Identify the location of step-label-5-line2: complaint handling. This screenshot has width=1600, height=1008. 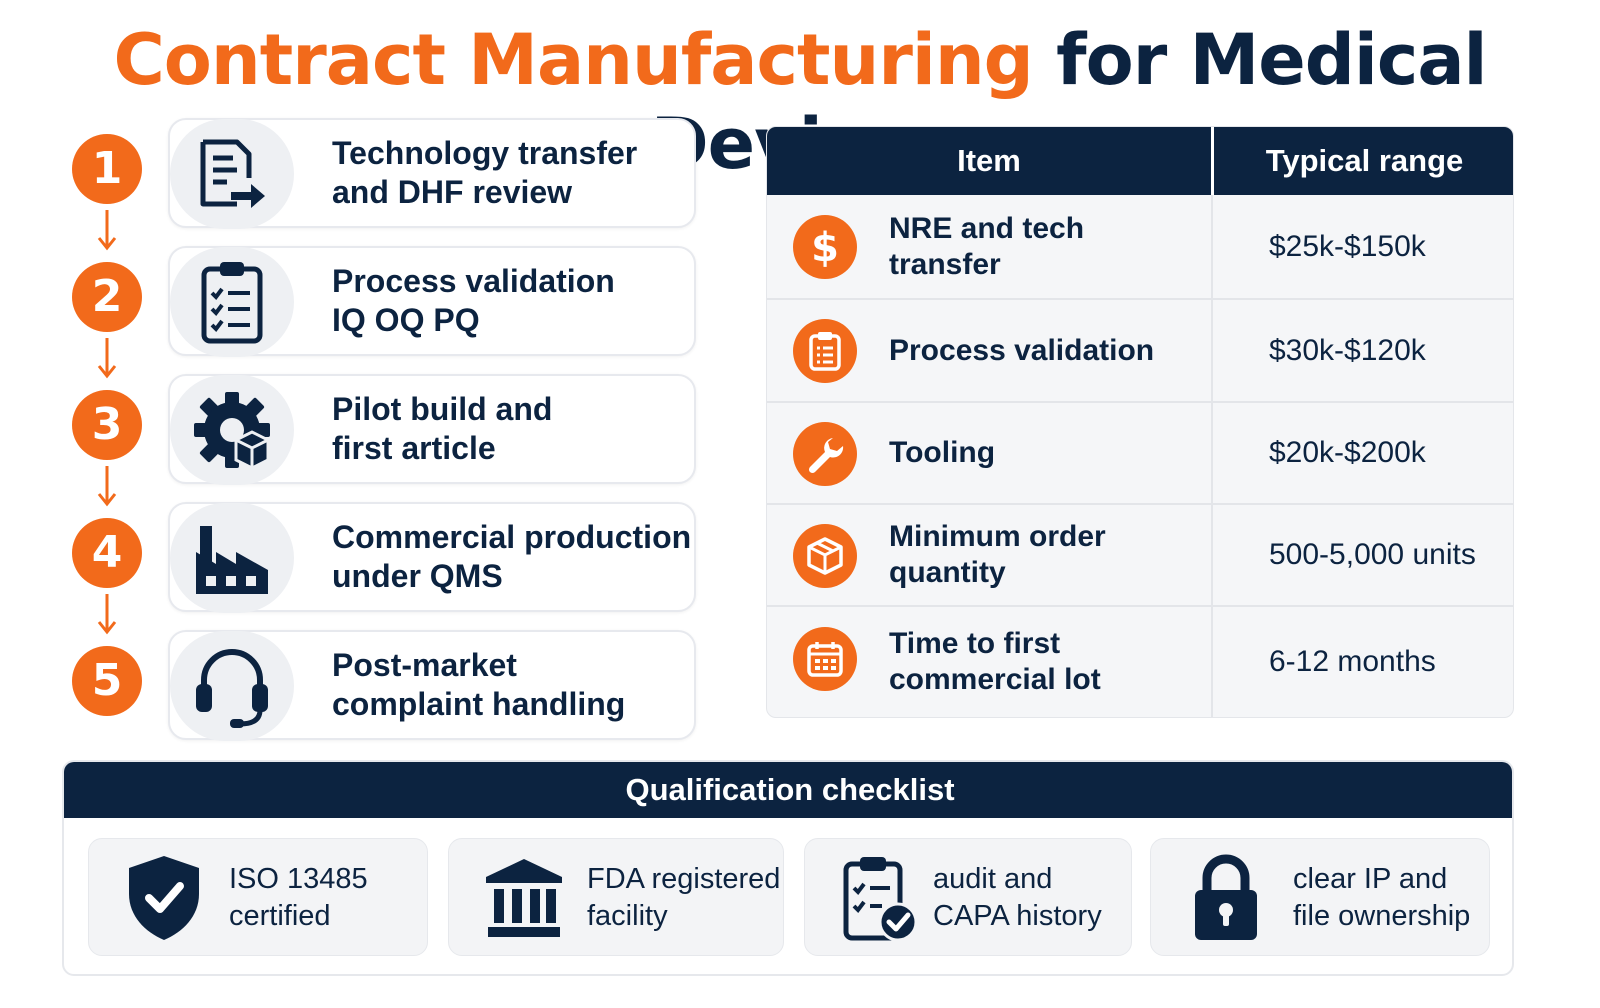
(479, 704).